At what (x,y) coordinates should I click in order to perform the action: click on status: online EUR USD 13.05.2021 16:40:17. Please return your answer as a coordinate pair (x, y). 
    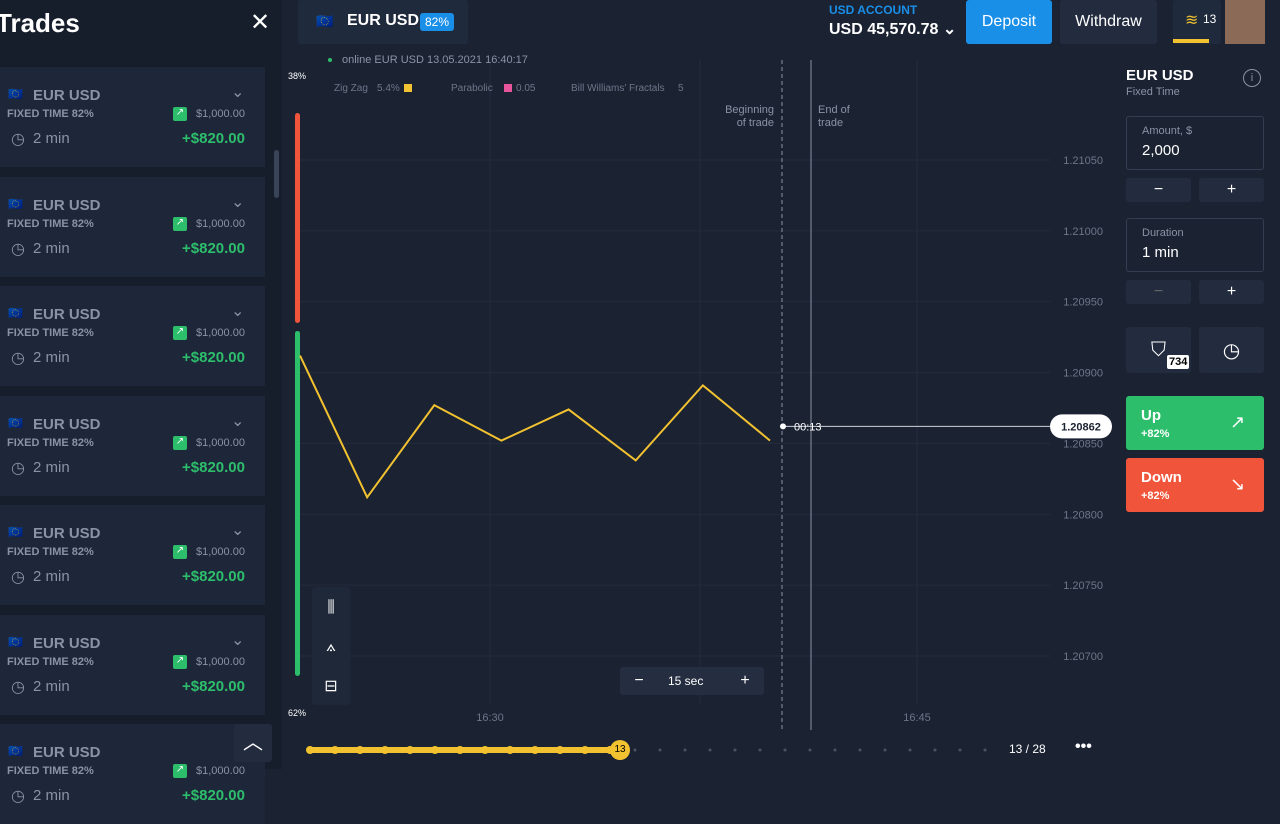
    Looking at the image, I should click on (435, 60).